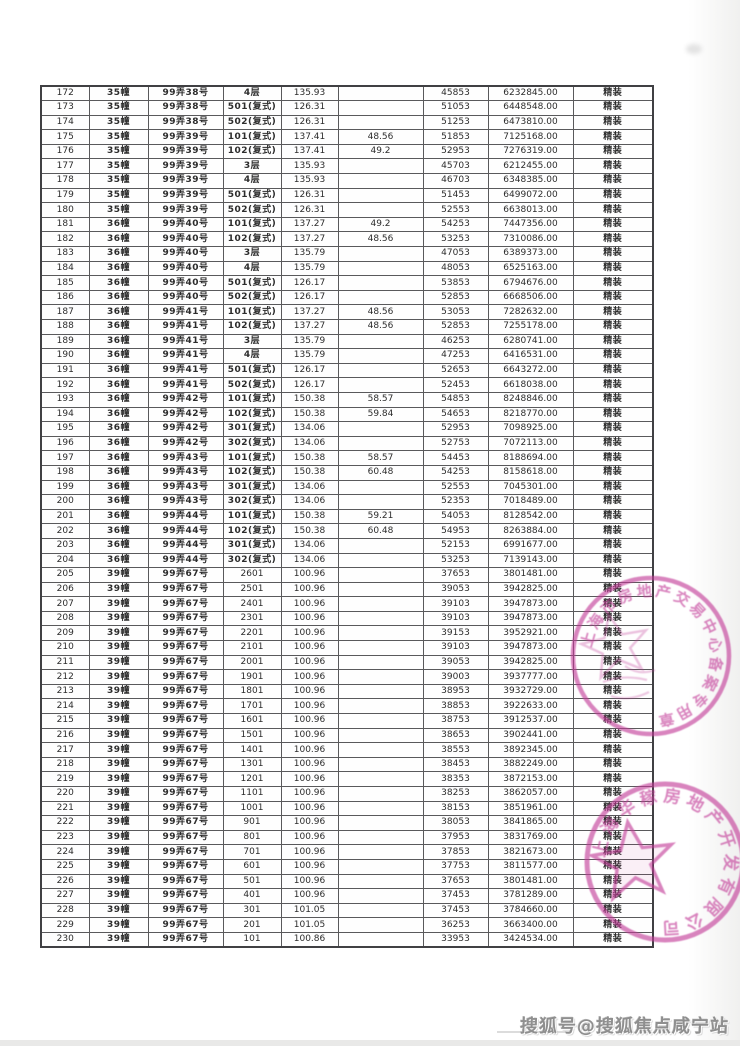 The image size is (740, 1046). Describe the element at coordinates (252, 823) in the screenshot. I see `cell-unit: 901` at that location.